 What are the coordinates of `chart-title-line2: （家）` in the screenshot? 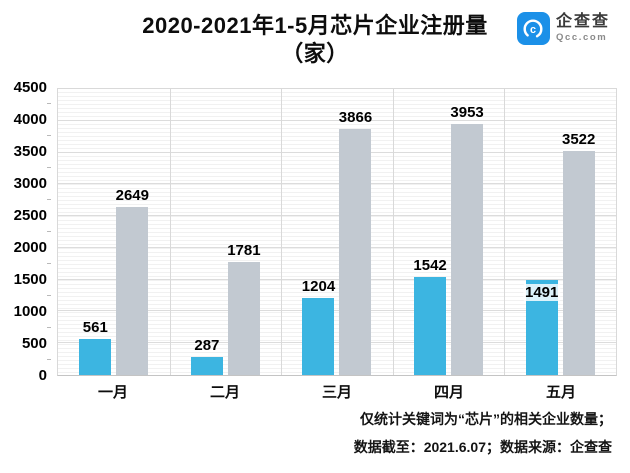 It's located at (315, 53).